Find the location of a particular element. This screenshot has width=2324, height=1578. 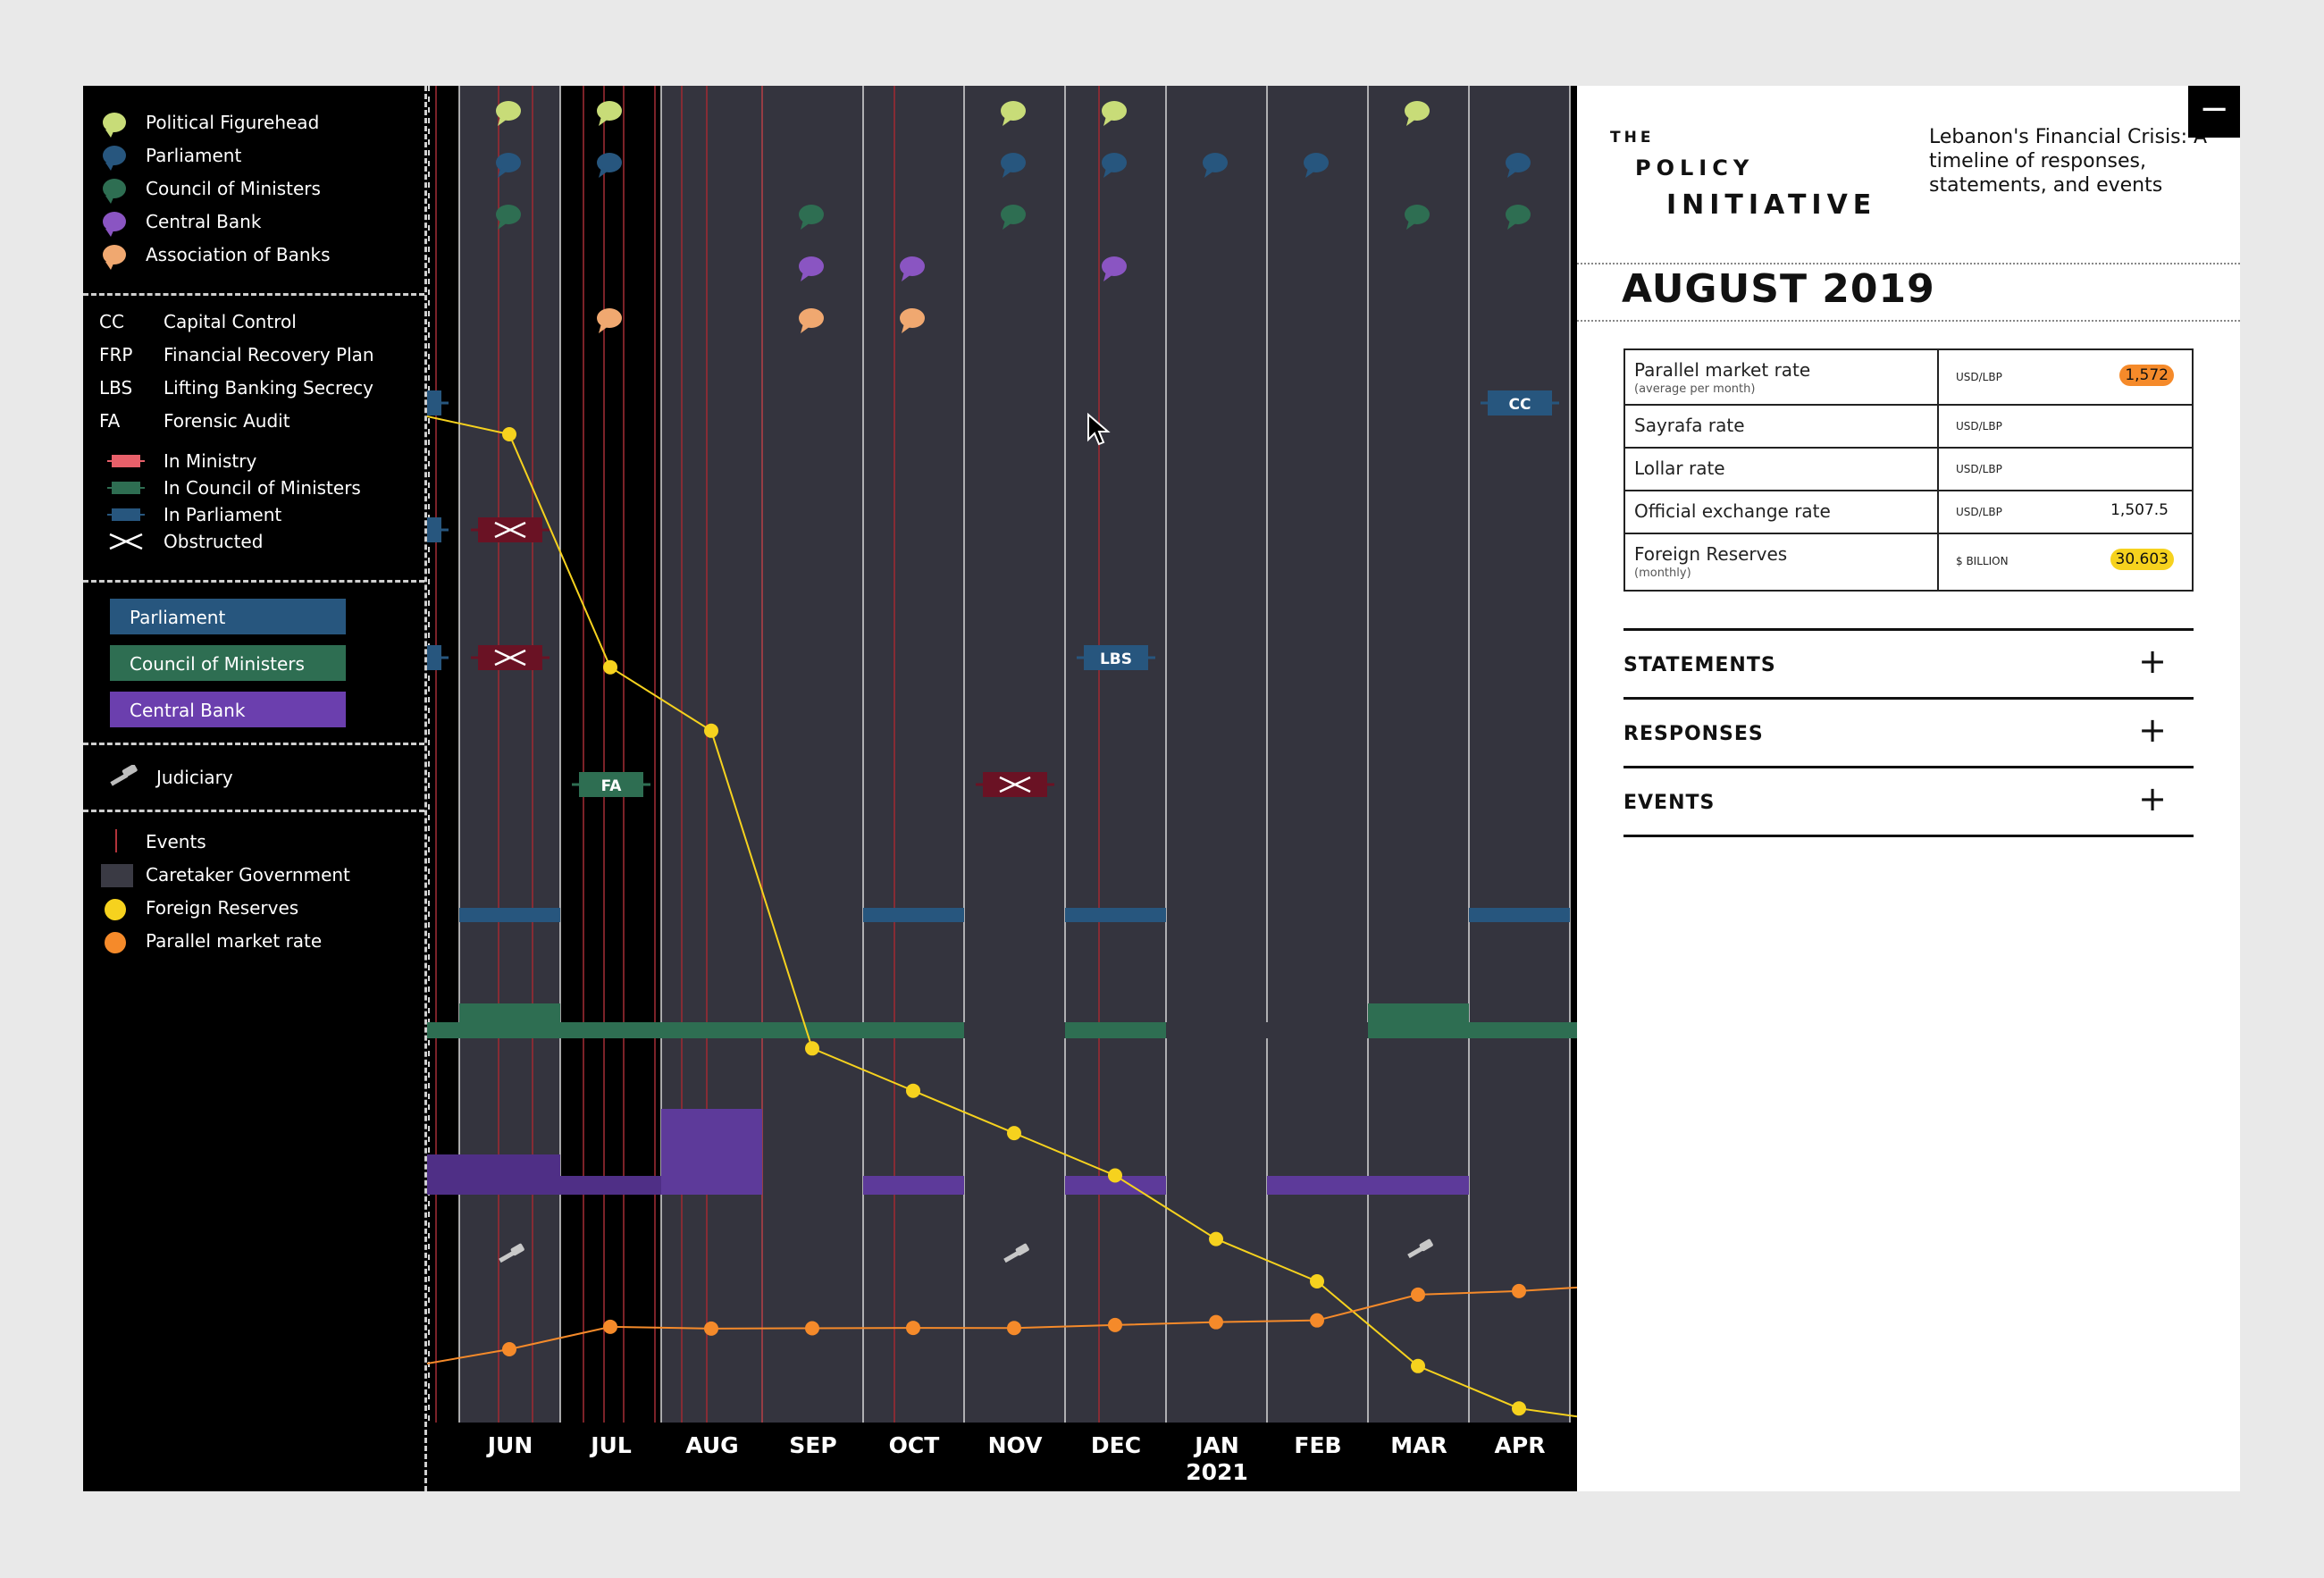

month-tick-label: OCT is located at coordinates (914, 1445).